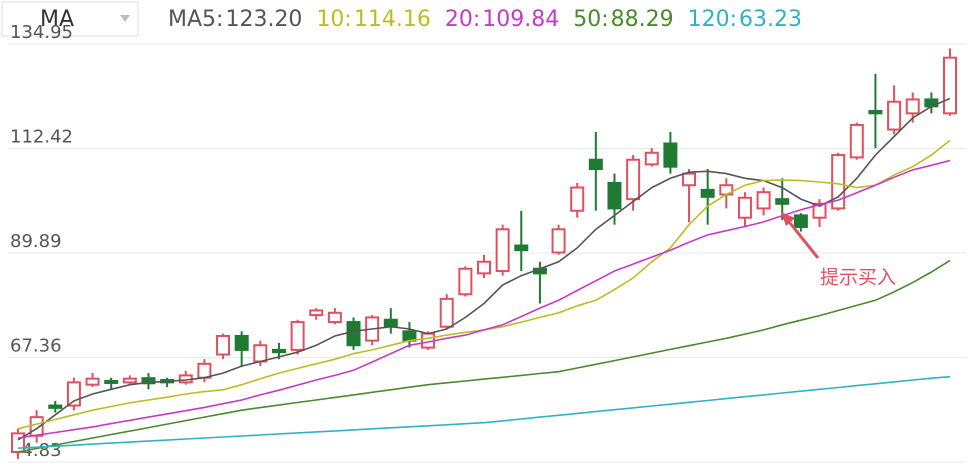 Image resolution: width=968 pixels, height=464 pixels. What do you see at coordinates (57, 19) in the screenshot?
I see `indicator-label: MA` at bounding box center [57, 19].